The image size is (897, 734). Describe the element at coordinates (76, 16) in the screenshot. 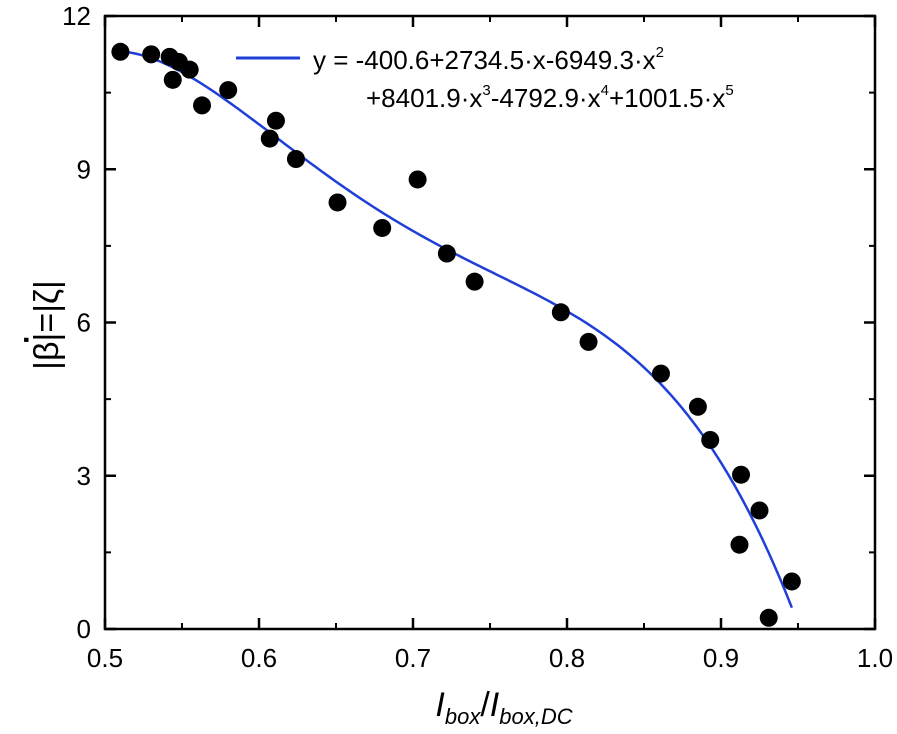

I see `y-tick-label: 12` at that location.